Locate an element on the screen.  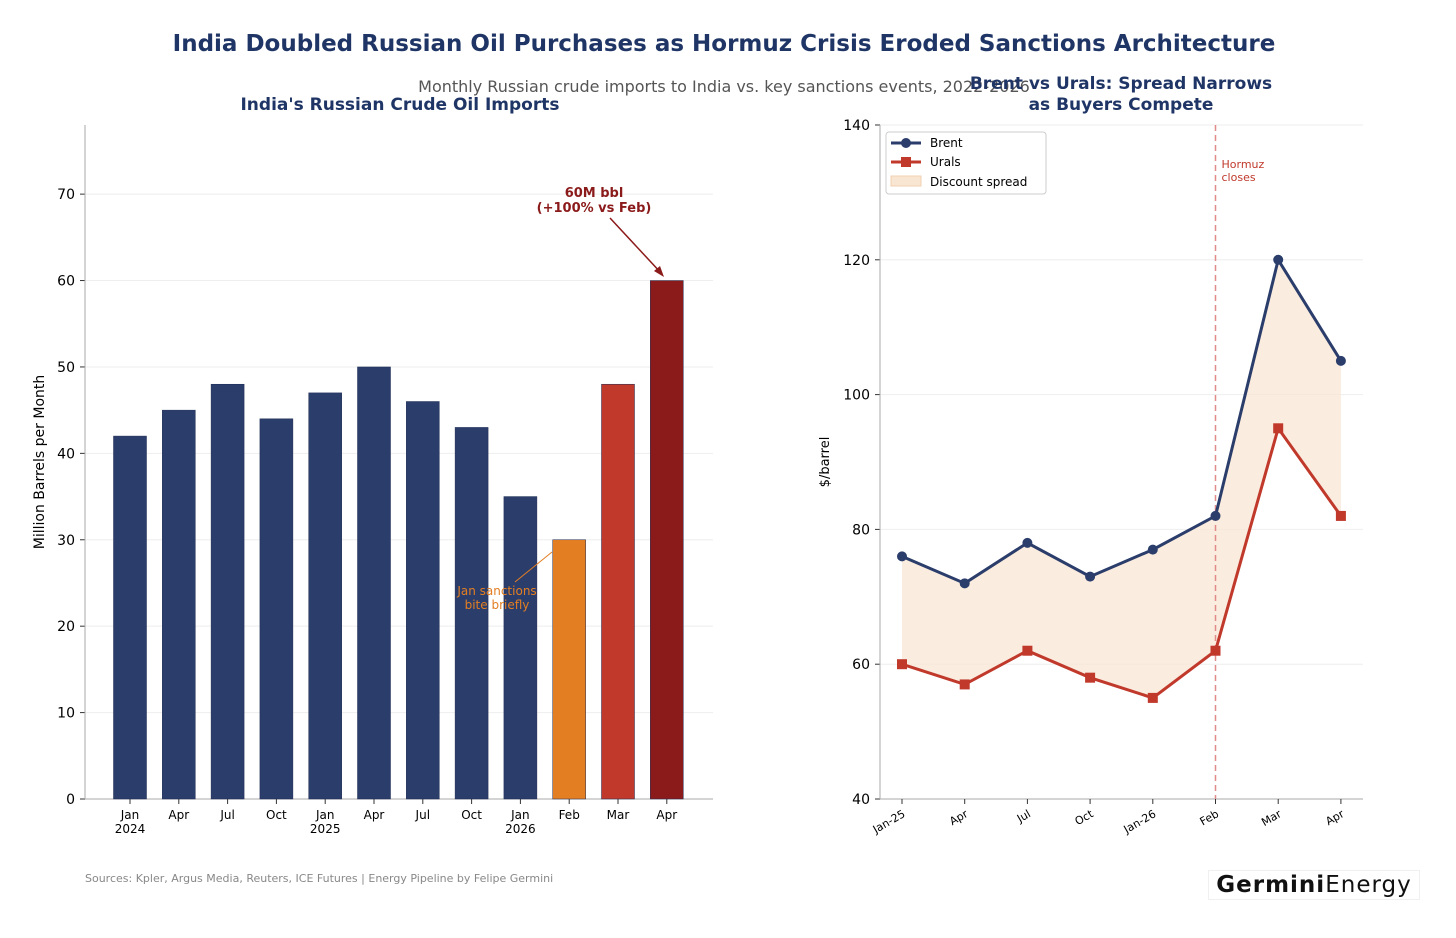
logo: GerminiEnergy is located at coordinates (1314, 885).